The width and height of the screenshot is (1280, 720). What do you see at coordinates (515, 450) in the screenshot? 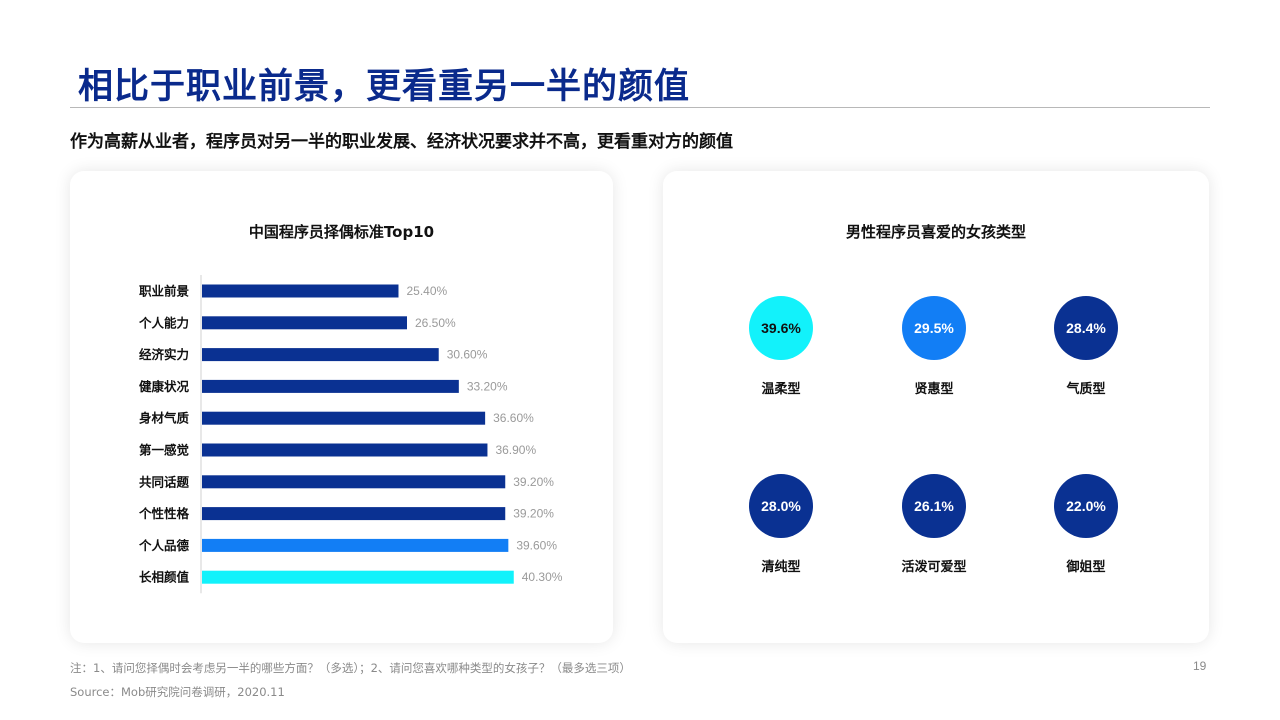
I see `bar-value-label: 36.90%` at bounding box center [515, 450].